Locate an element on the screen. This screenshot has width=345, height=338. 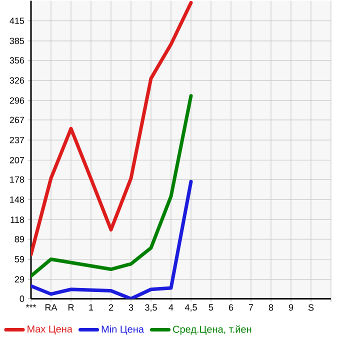
x-tick-label: RA is located at coordinates (51, 307).